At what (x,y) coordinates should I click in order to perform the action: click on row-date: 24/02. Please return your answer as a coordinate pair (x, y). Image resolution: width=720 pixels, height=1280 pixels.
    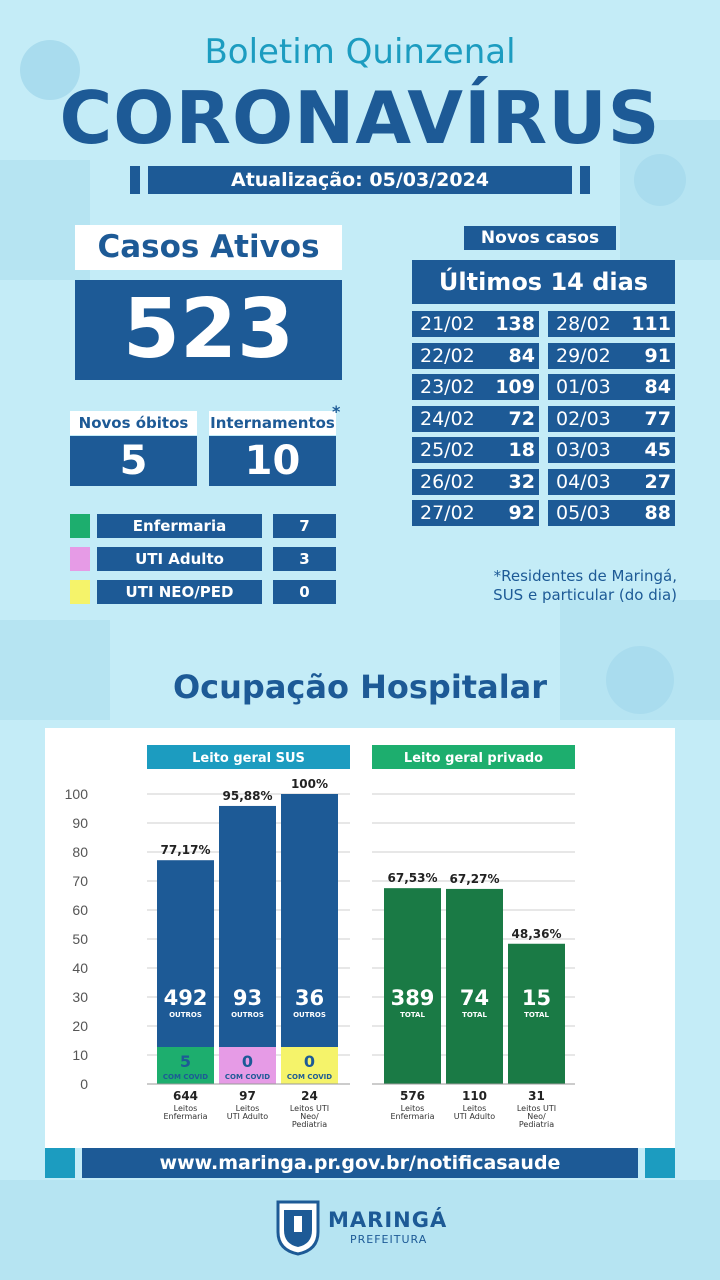
    Looking at the image, I should click on (447, 418).